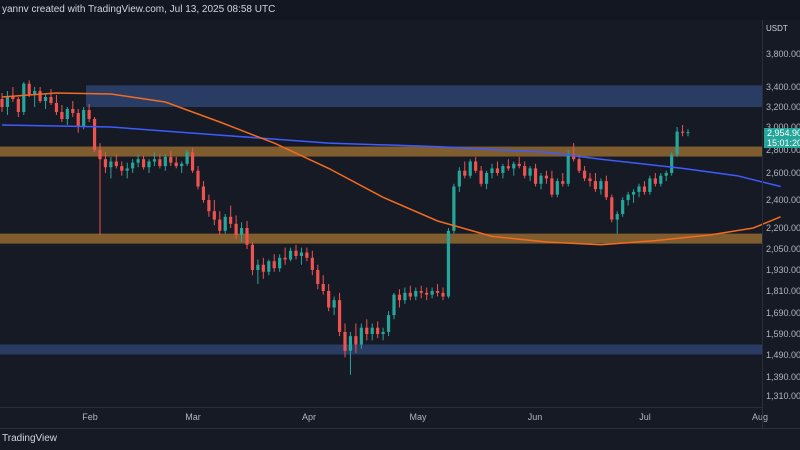 The image size is (800, 450). Describe the element at coordinates (90, 417) in the screenshot. I see `x-tick-label: Feb` at that location.